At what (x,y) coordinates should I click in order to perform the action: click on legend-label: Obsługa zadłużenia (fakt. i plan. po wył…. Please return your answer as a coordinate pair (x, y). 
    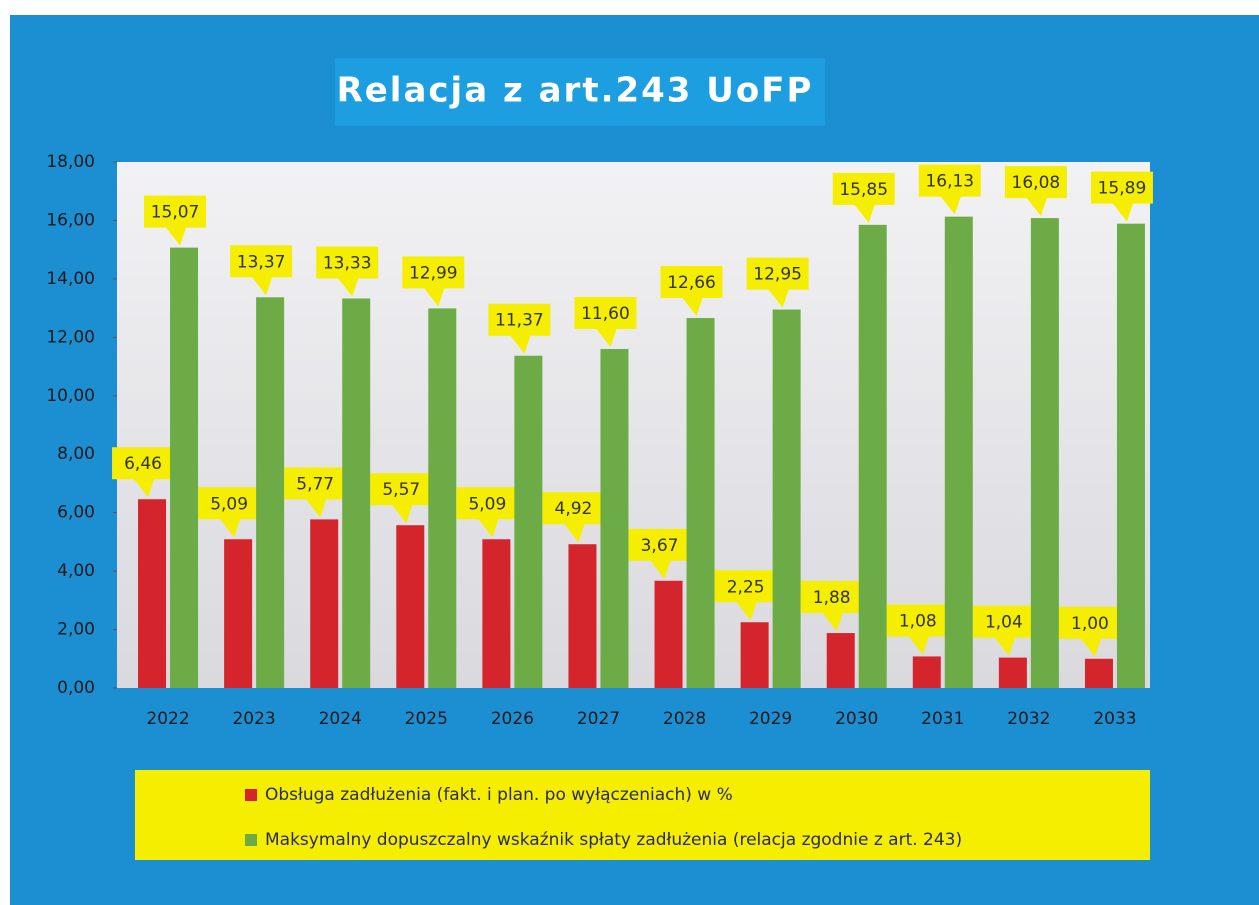
    Looking at the image, I should click on (499, 795).